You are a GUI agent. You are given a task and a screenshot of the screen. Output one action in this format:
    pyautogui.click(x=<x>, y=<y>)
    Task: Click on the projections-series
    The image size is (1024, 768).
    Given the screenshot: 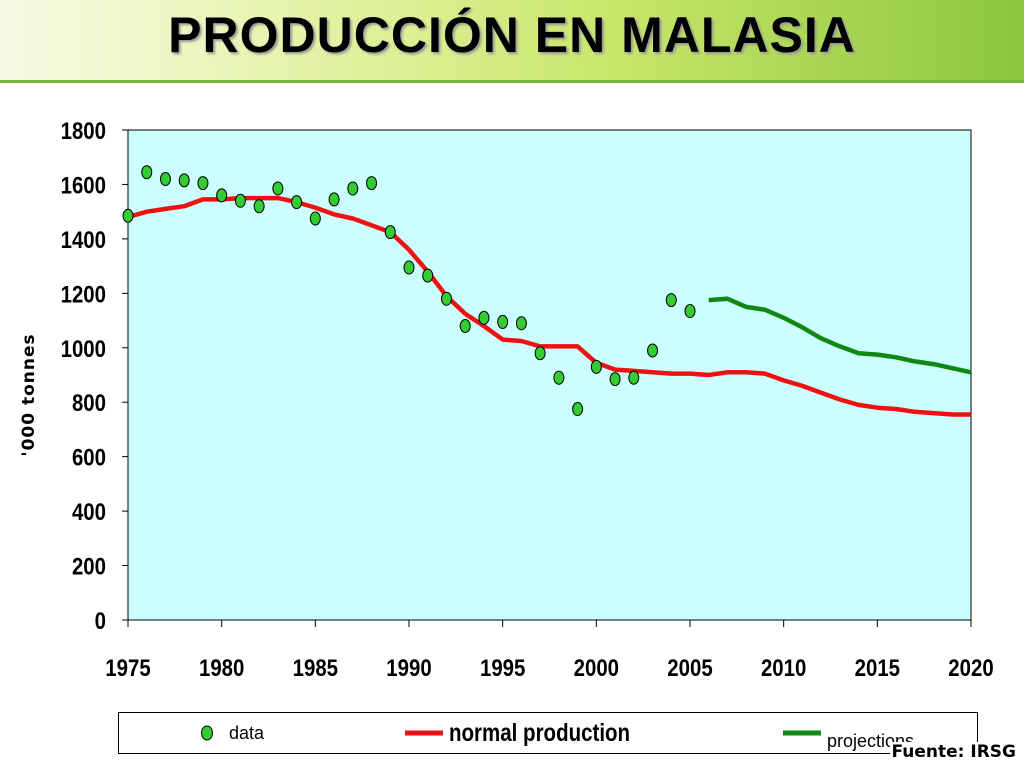 What is the action you would take?
    pyautogui.click(x=840, y=335)
    